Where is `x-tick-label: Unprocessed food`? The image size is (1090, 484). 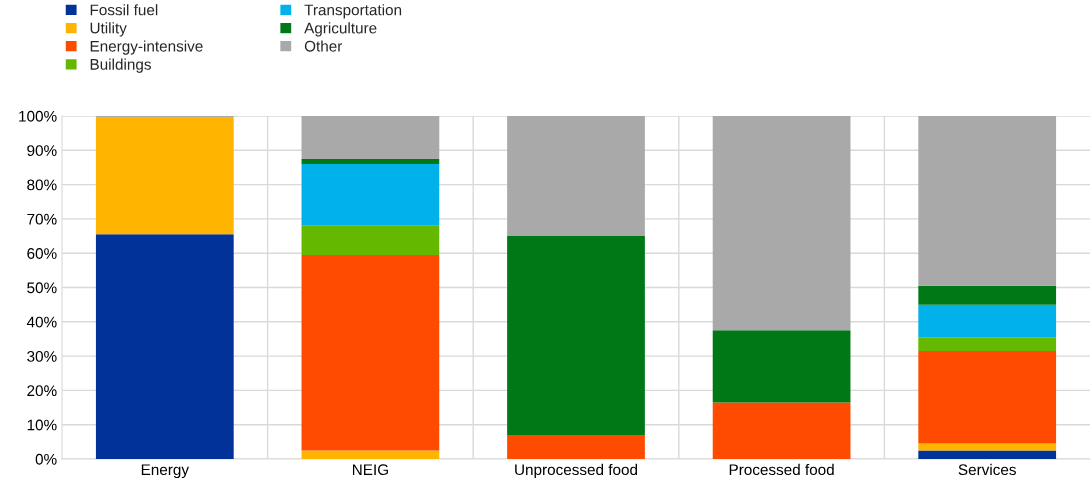 x-tick-label: Unprocessed food is located at coordinates (576, 471).